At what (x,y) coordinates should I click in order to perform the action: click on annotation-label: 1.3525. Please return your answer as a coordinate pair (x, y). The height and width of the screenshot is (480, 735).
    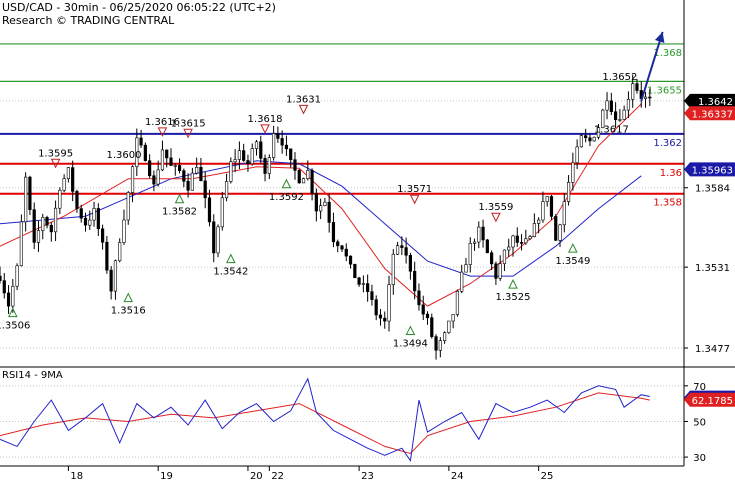
    Looking at the image, I should click on (513, 297).